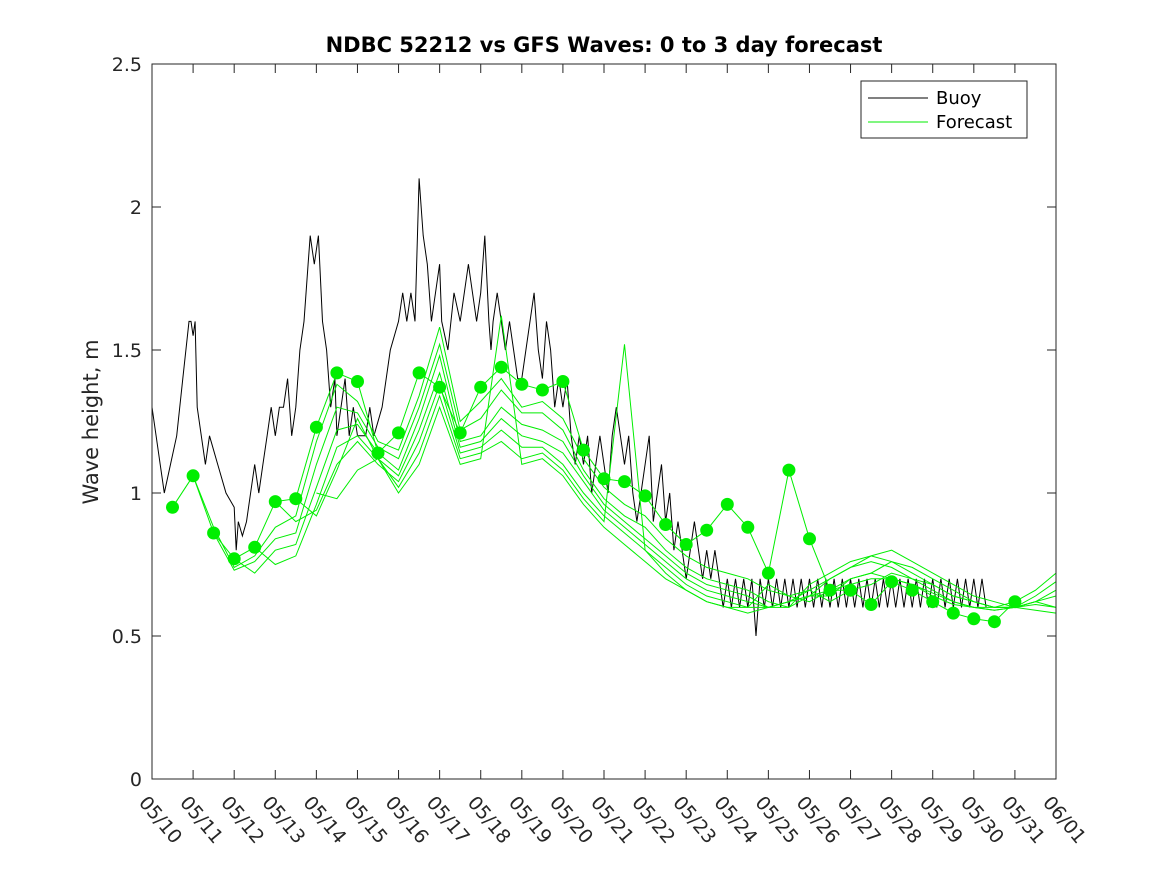  Describe the element at coordinates (127, 65) in the screenshot. I see `y-tick-label: 2.5` at that location.